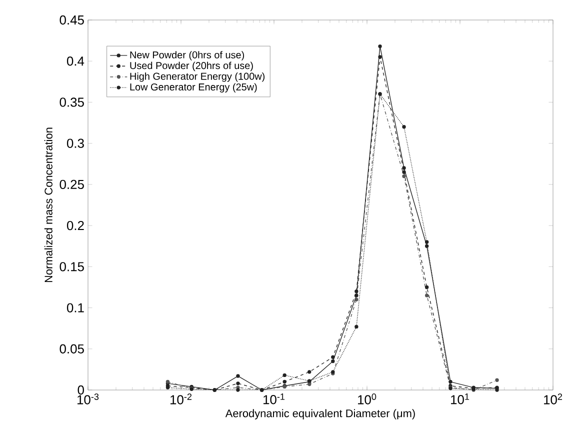  What do you see at coordinates (191, 67) in the screenshot?
I see `legend-label: Used Powder (20hrs of use)` at bounding box center [191, 67].